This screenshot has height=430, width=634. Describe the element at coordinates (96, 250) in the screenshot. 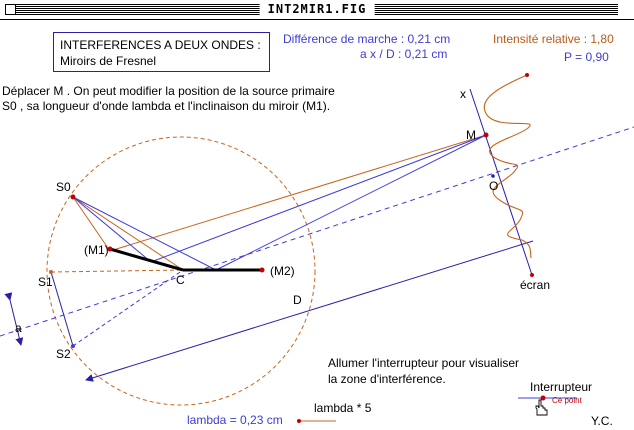

I see `label-m1: (M1)` at that location.